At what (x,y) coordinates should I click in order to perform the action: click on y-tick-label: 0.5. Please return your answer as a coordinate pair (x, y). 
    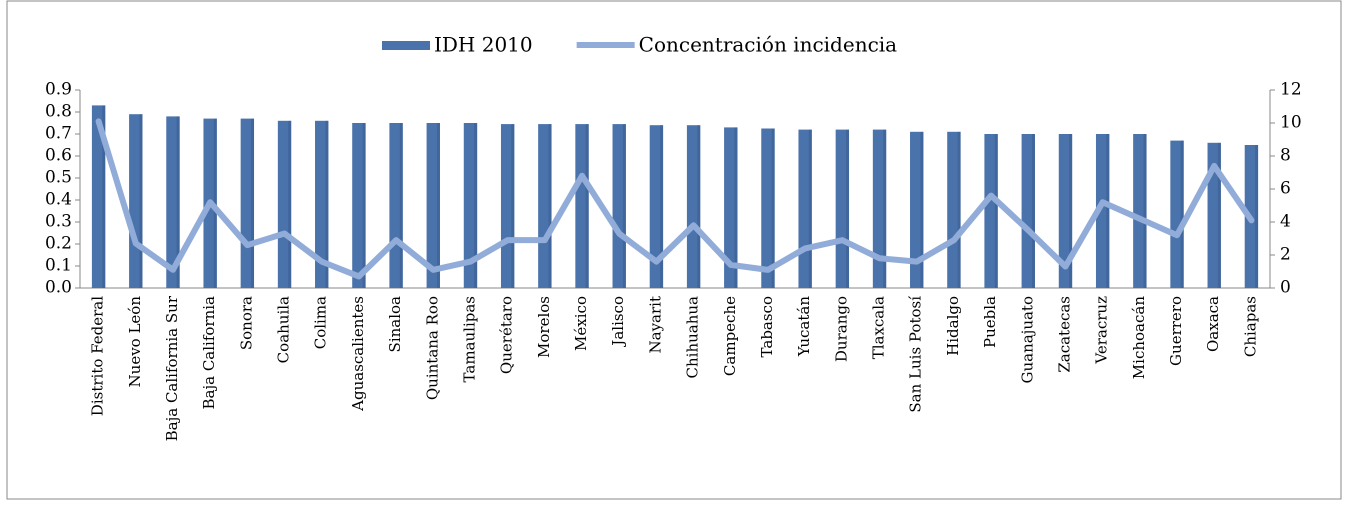
    Looking at the image, I should click on (58, 178).